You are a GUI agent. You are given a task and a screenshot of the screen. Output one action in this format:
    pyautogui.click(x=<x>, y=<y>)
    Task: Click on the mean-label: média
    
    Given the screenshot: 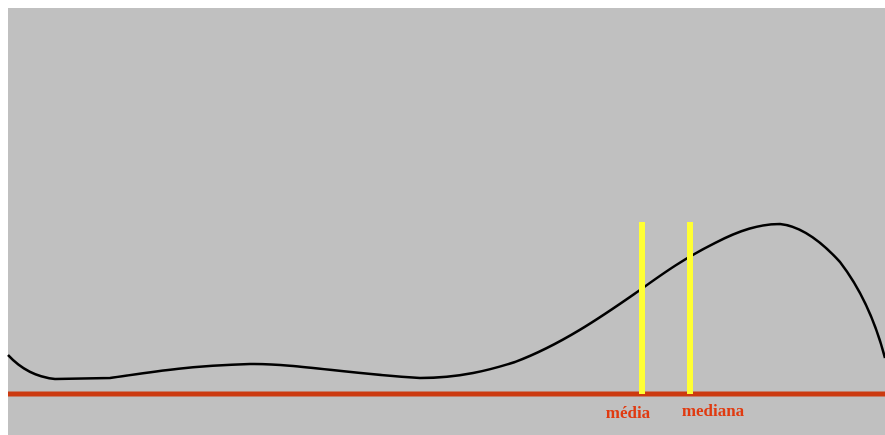 What is the action you would take?
    pyautogui.click(x=628, y=412)
    